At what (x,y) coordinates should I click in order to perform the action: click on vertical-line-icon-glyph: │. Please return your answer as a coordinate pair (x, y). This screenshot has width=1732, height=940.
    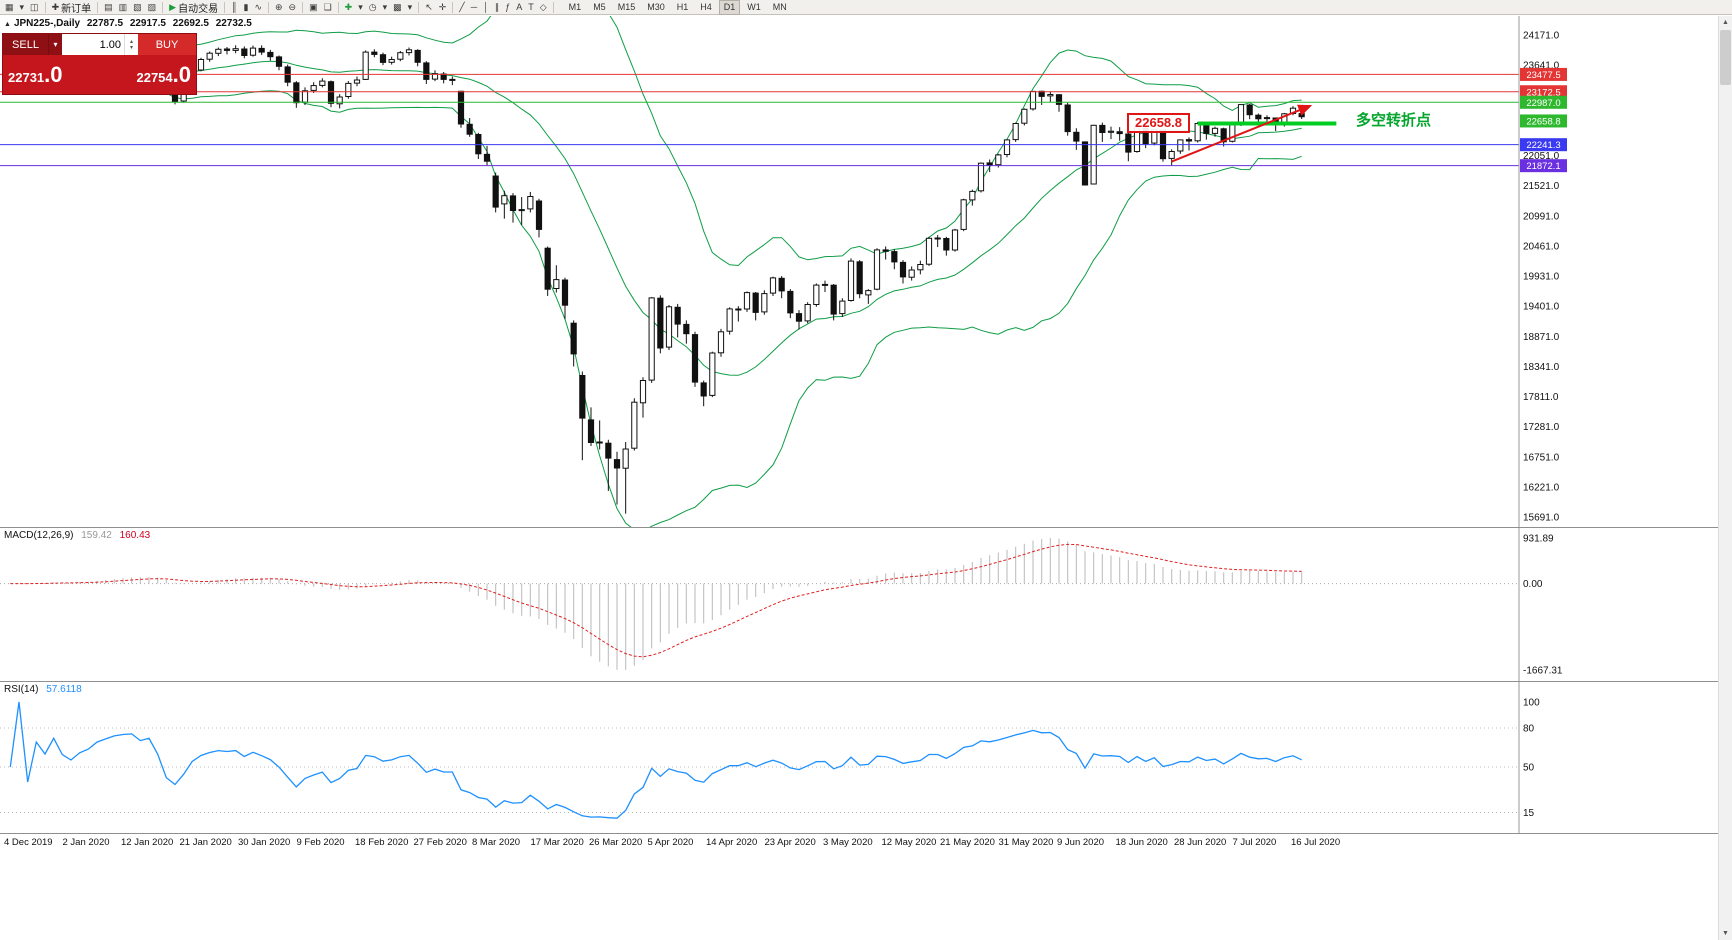
    Looking at the image, I should click on (486, 6).